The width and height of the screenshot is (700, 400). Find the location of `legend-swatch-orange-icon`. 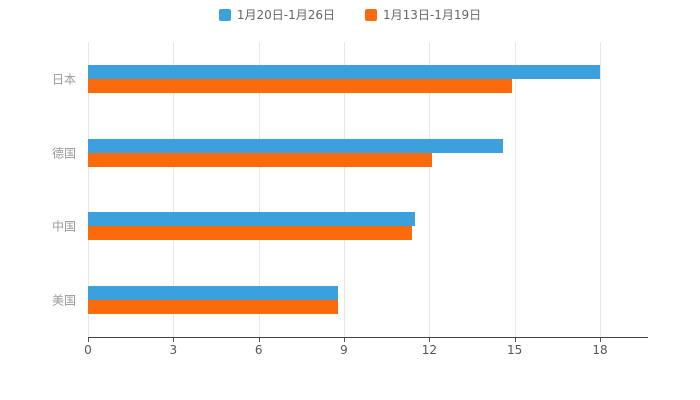

legend-swatch-orange-icon is located at coordinates (371, 14).